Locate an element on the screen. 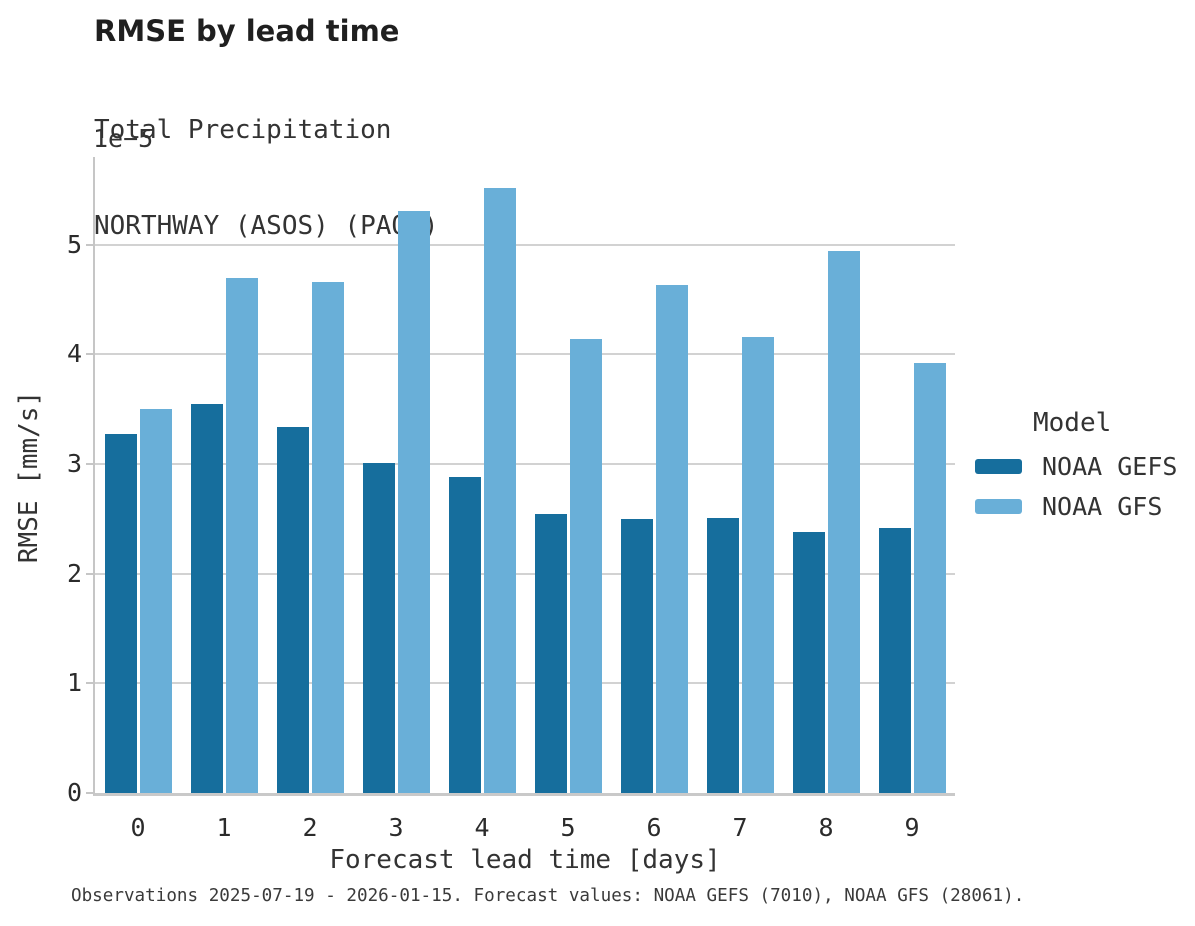 Image resolution: width=1195 pixels, height=926 pixels. legend-swatch-noaa-gefs is located at coordinates (998, 466).